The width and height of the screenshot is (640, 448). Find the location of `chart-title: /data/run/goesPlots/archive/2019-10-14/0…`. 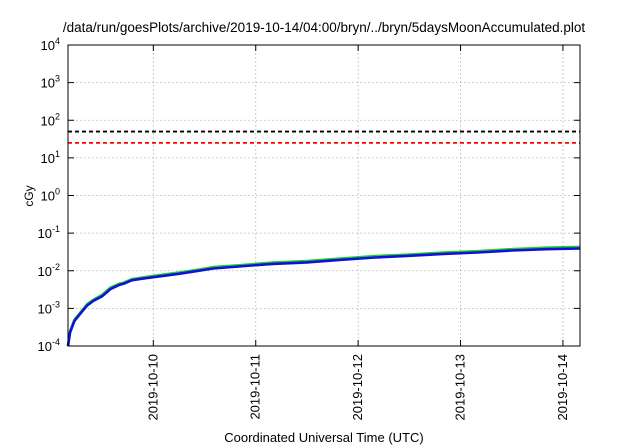

chart-title: /data/run/goesPlots/archive/2019-10-14/0… is located at coordinates (324, 27).